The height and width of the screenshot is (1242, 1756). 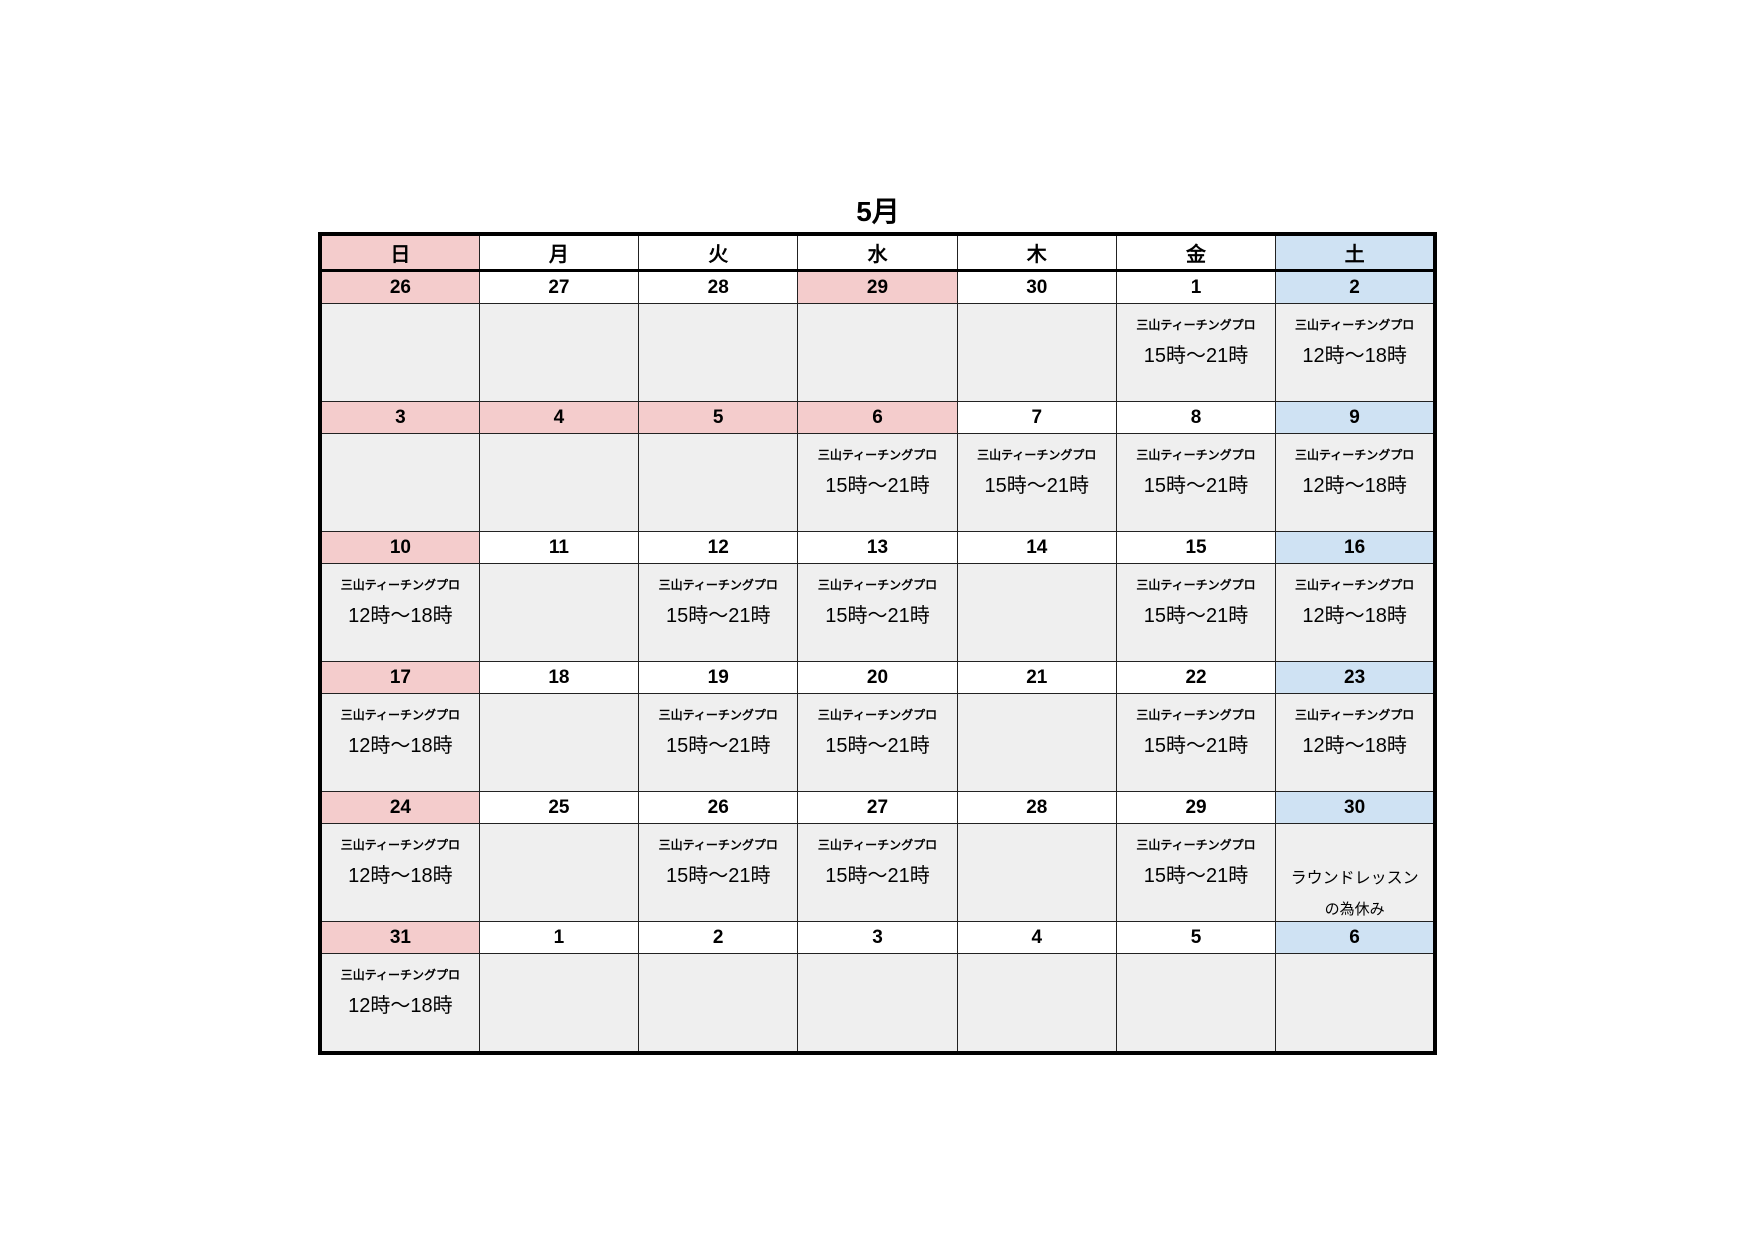 I want to click on day-number: 6, so click(x=1355, y=937).